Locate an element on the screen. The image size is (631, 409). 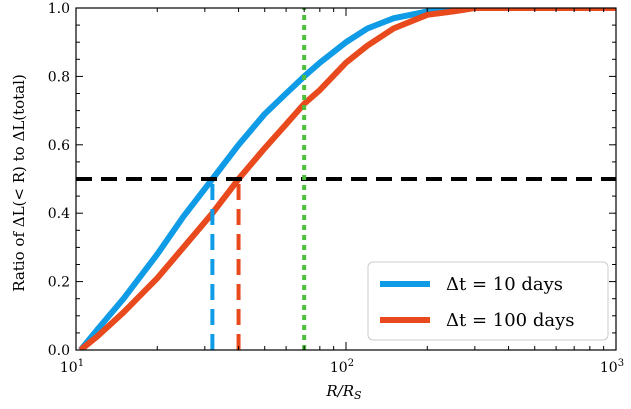
legend-label-2: Δt = 100 days is located at coordinates (510, 320).